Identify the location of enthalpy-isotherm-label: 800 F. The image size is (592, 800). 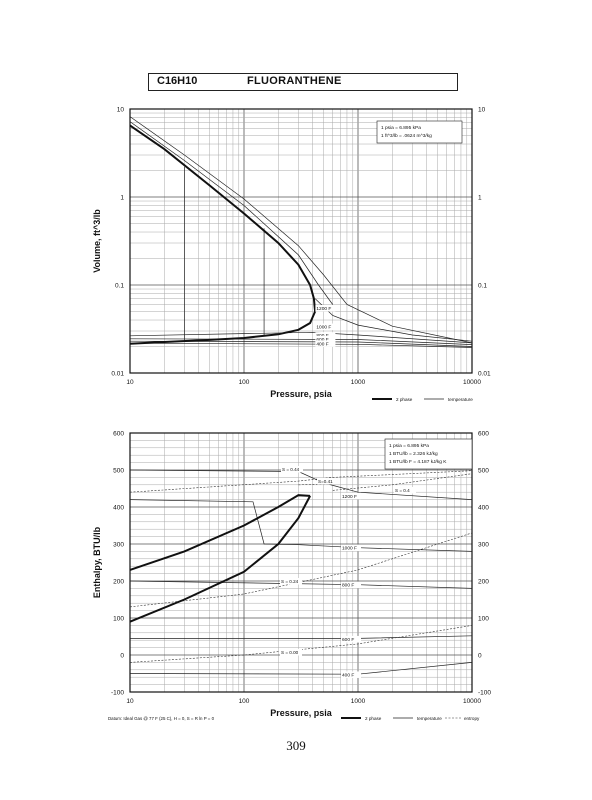
(348, 586).